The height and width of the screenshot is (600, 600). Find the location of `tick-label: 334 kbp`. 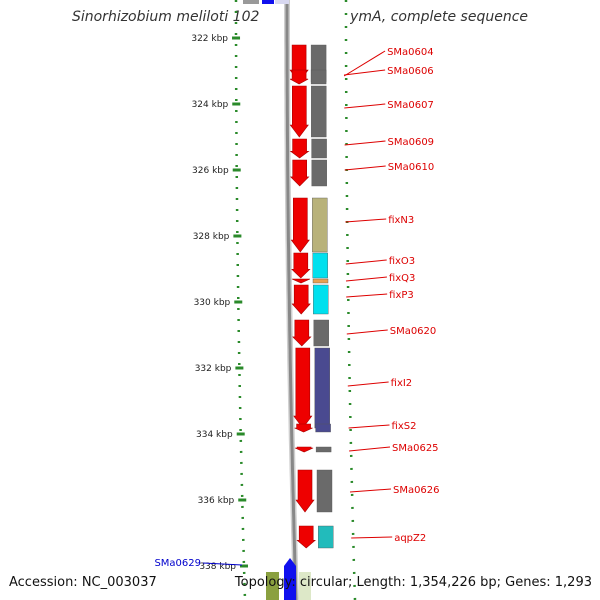

tick-label: 334 kbp is located at coordinates (214, 435).